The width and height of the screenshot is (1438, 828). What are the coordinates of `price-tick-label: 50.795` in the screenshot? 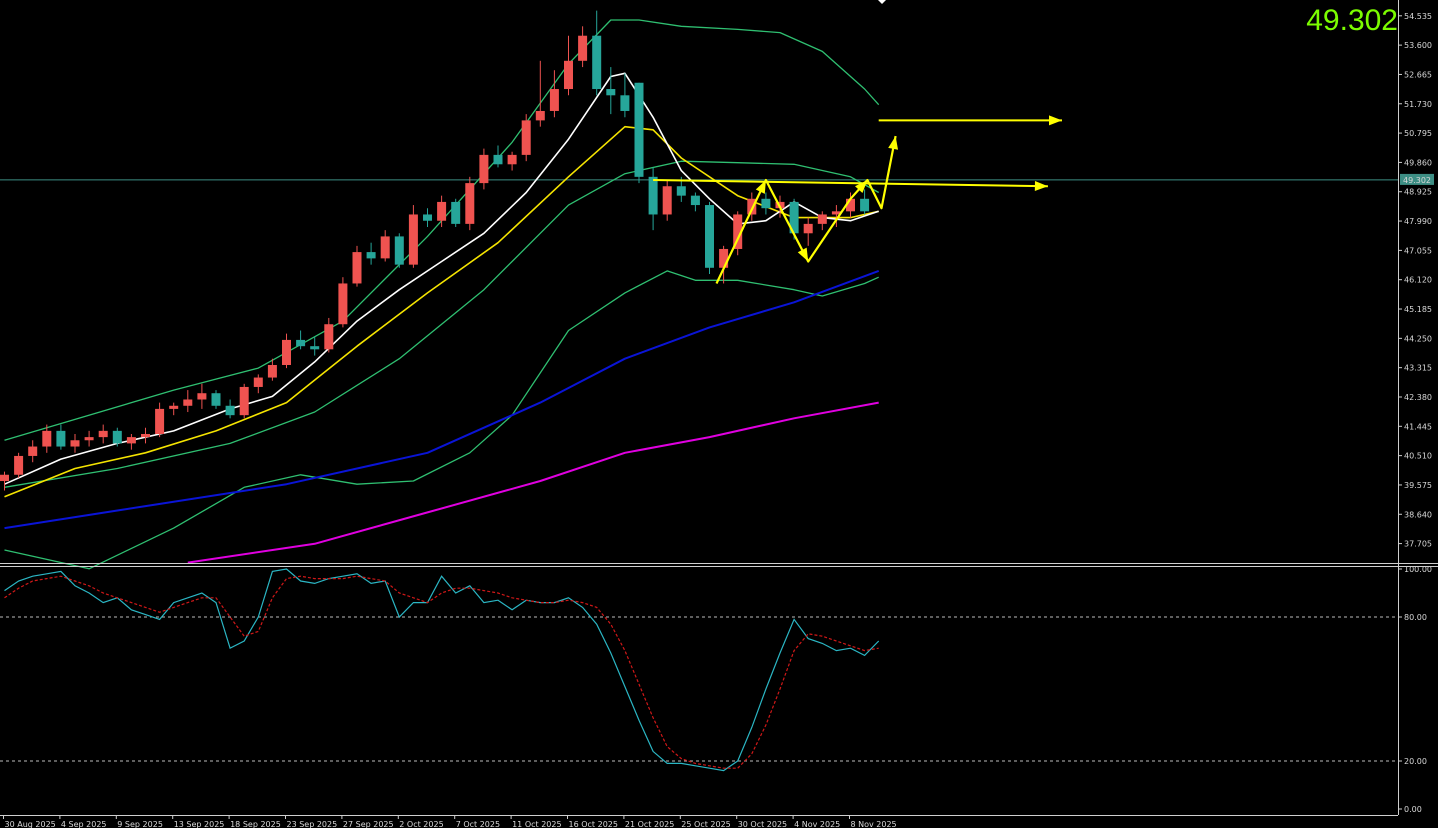 It's located at (1418, 133).